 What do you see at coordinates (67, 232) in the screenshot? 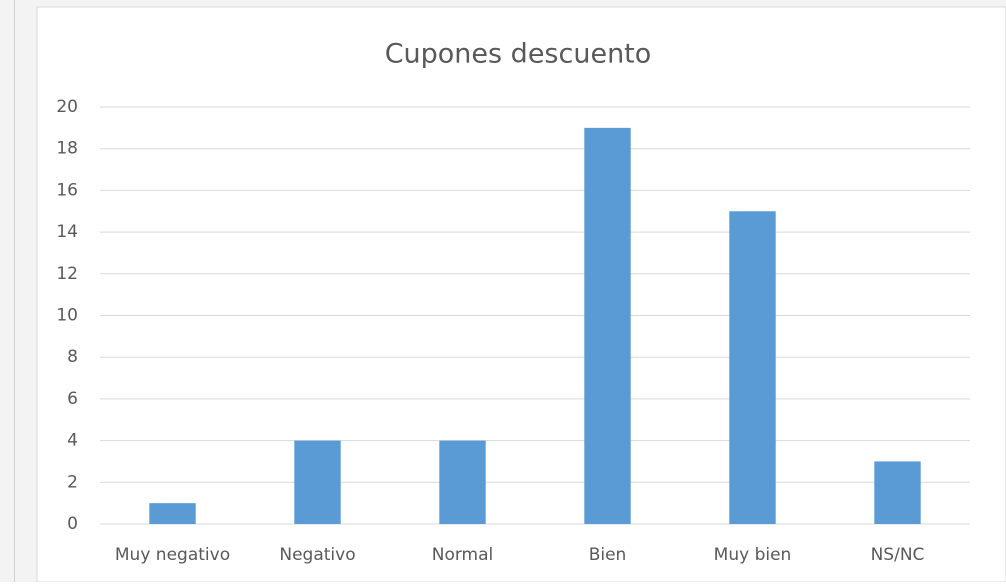
I see `y-tick-label: 14` at bounding box center [67, 232].